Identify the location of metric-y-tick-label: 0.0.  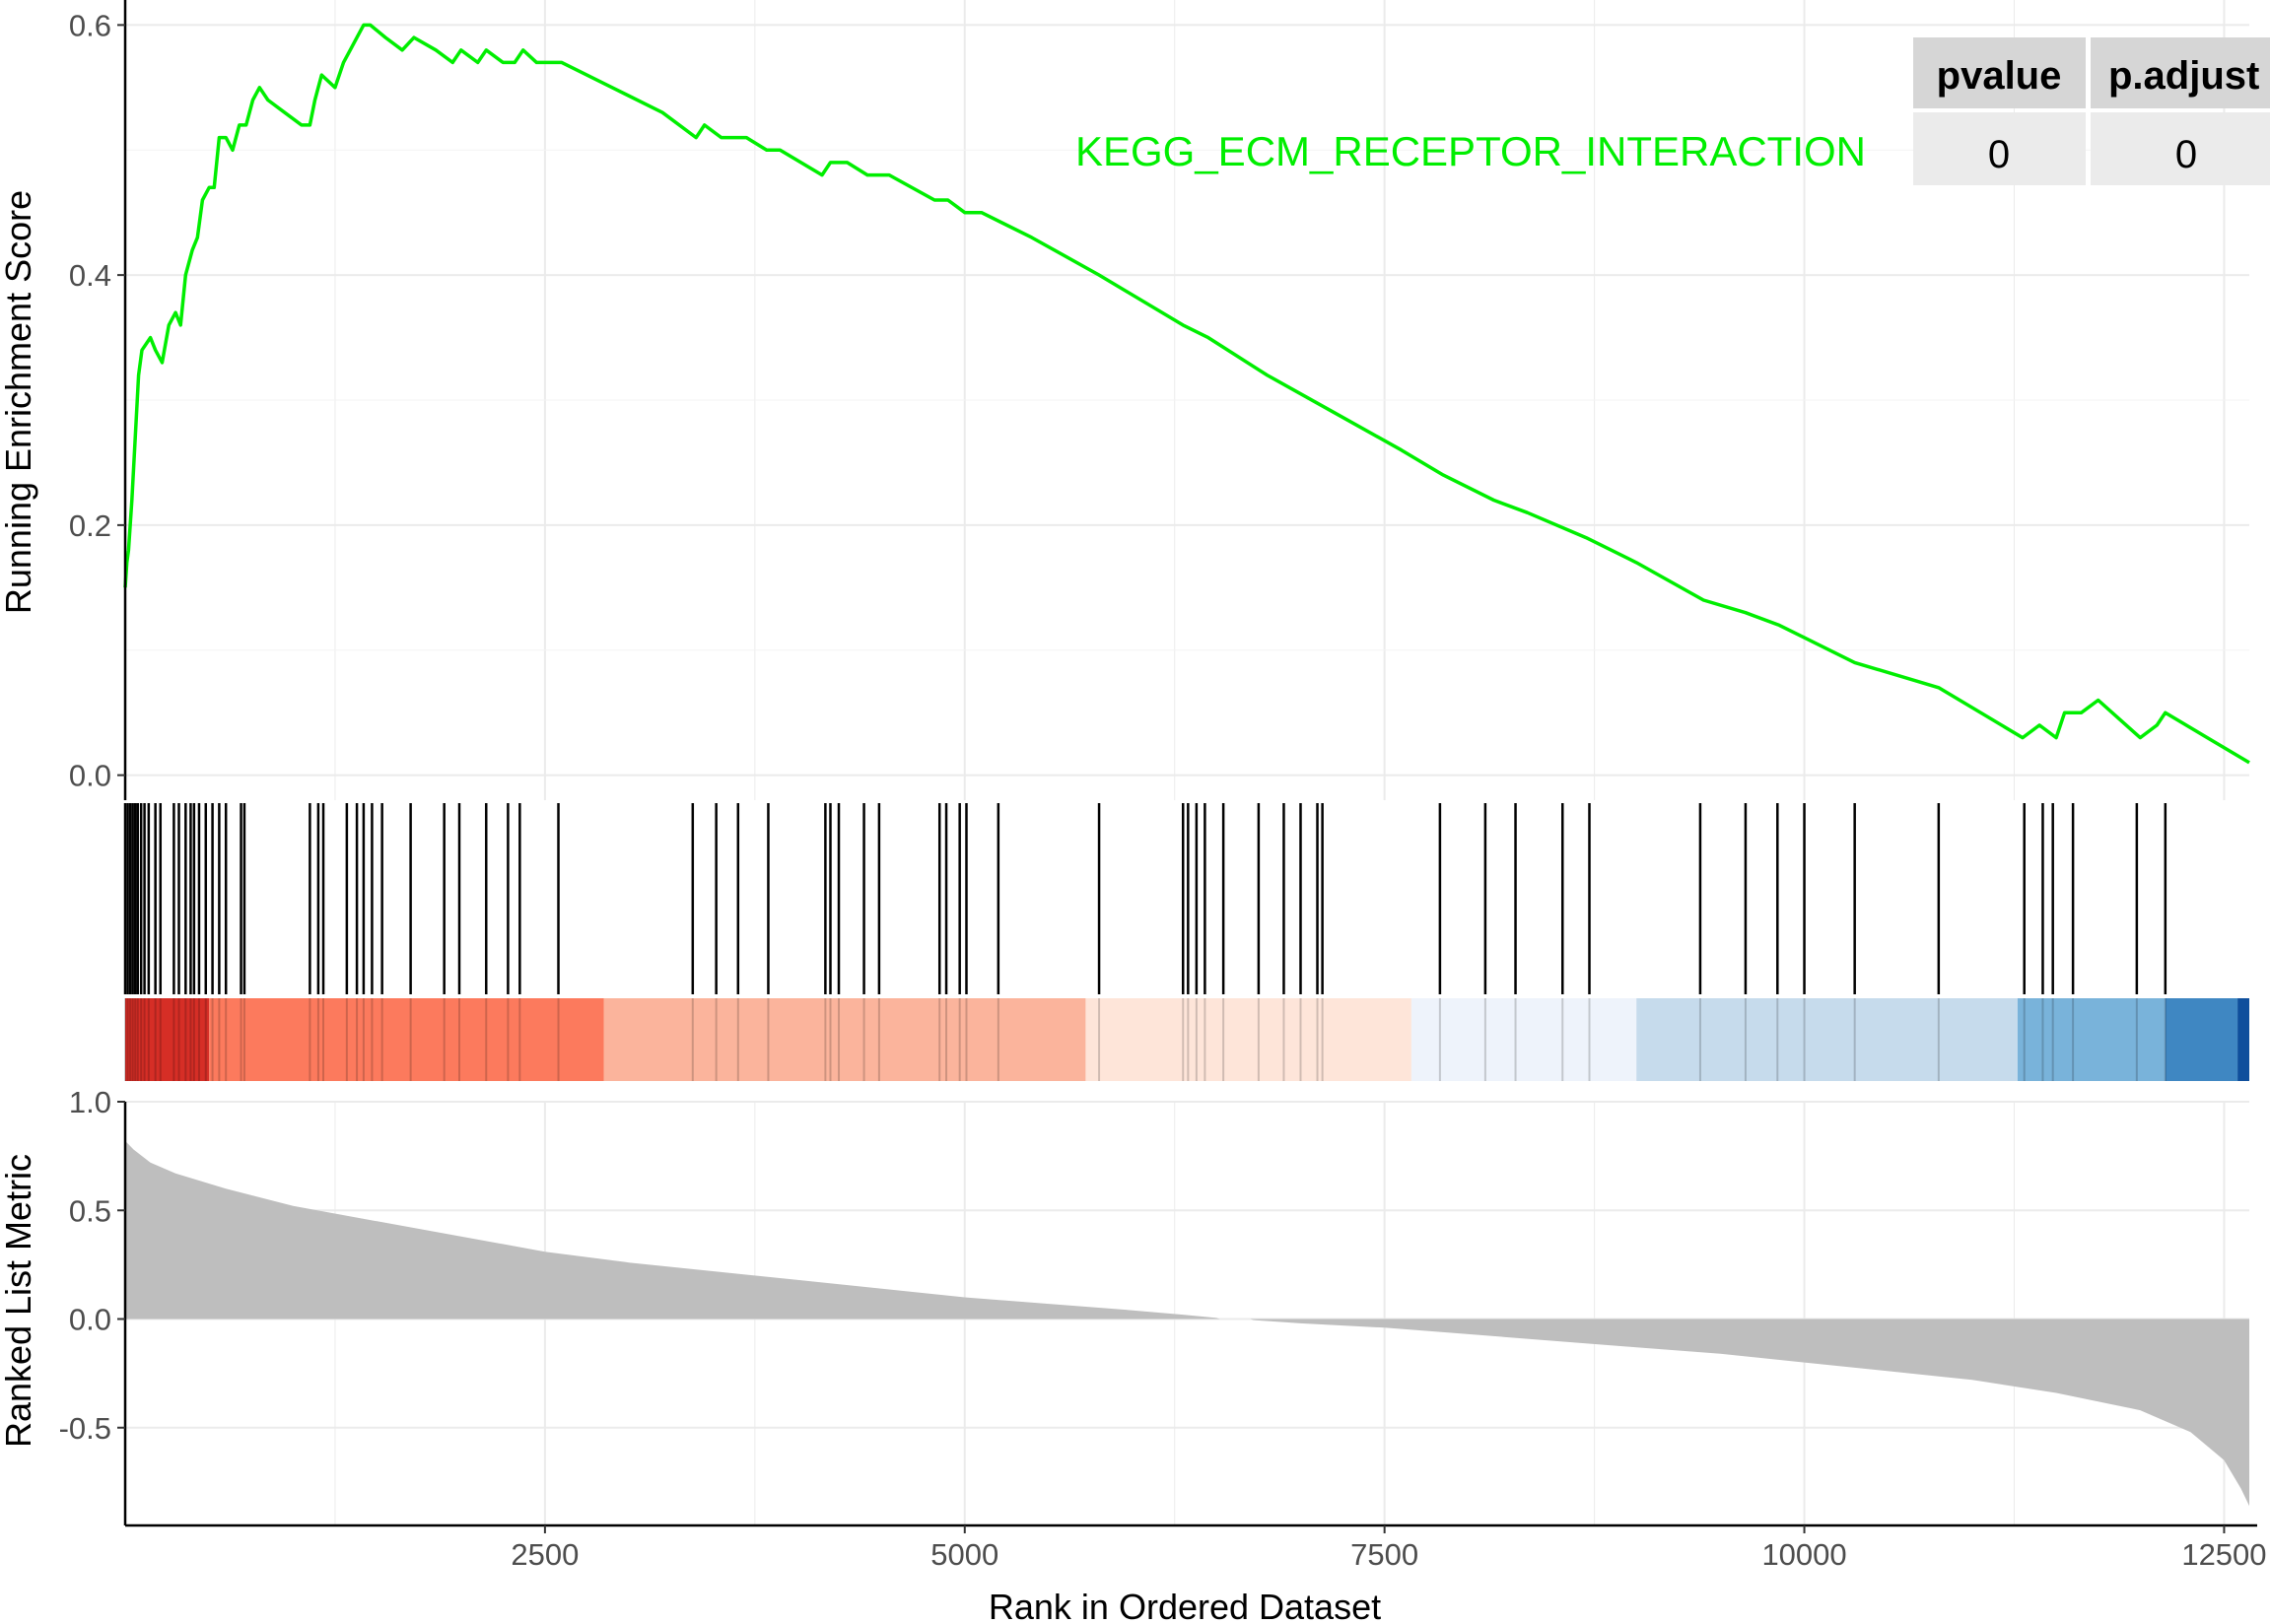
(90, 1320).